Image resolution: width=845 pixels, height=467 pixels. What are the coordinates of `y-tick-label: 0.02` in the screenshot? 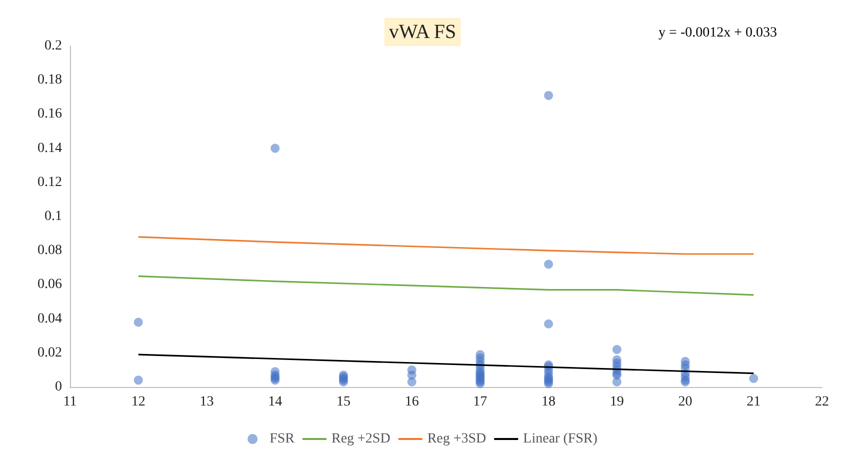 It's located at (50, 352).